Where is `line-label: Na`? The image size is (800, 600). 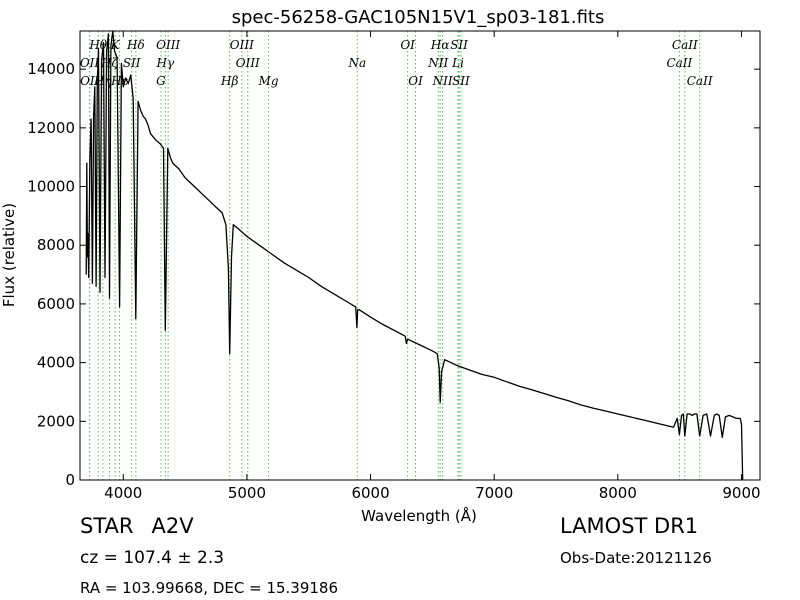 line-label: Na is located at coordinates (356, 63).